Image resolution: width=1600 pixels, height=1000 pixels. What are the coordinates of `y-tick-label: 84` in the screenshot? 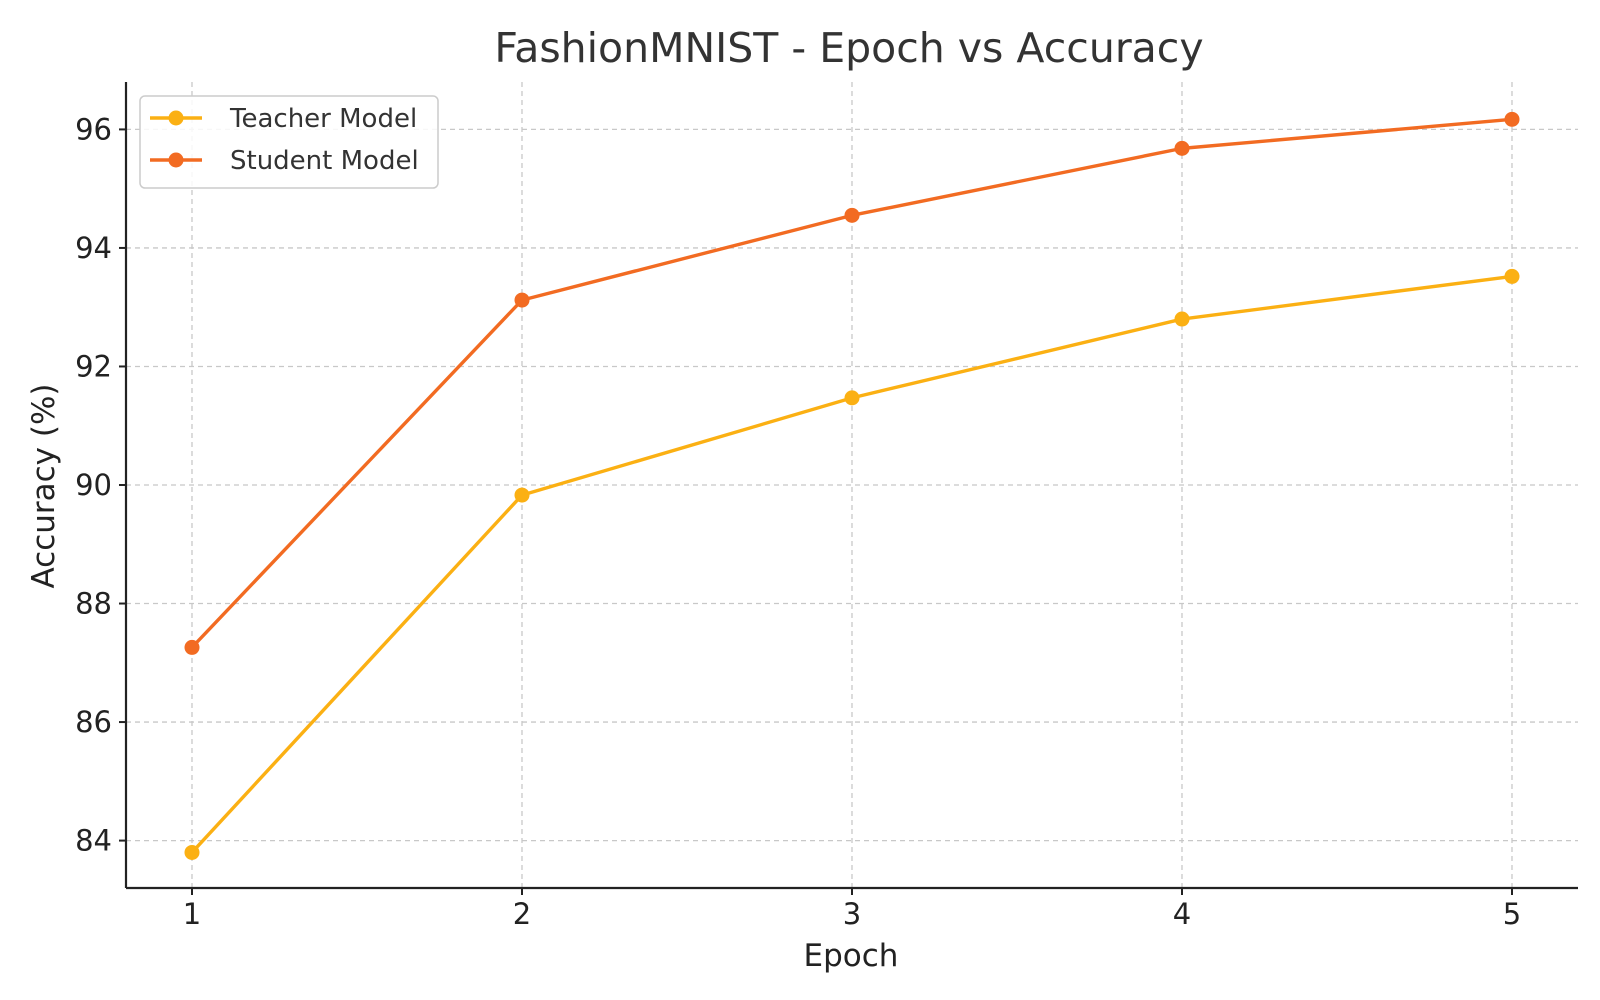 It's located at (93, 841).